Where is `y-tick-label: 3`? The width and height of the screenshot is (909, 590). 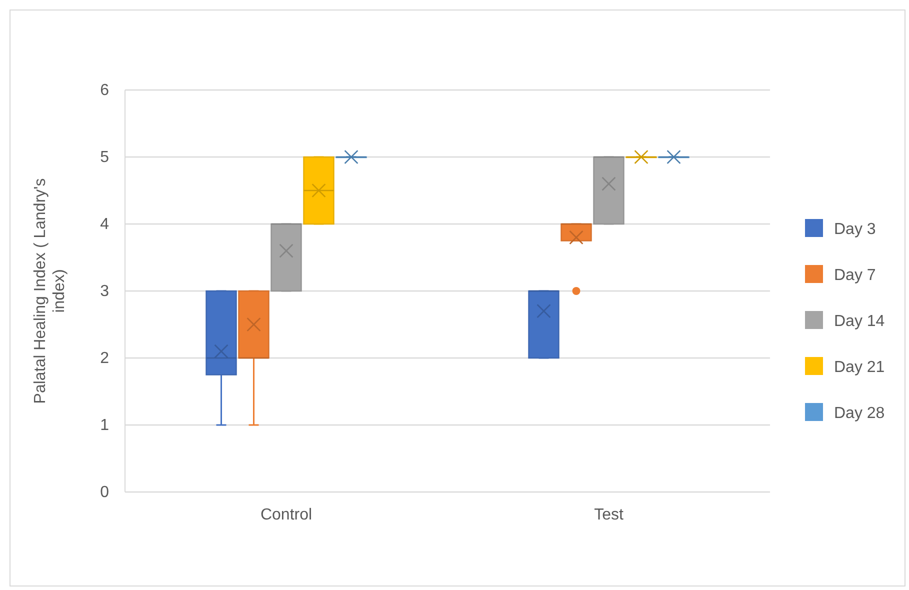
y-tick-label: 3 is located at coordinates (105, 291).